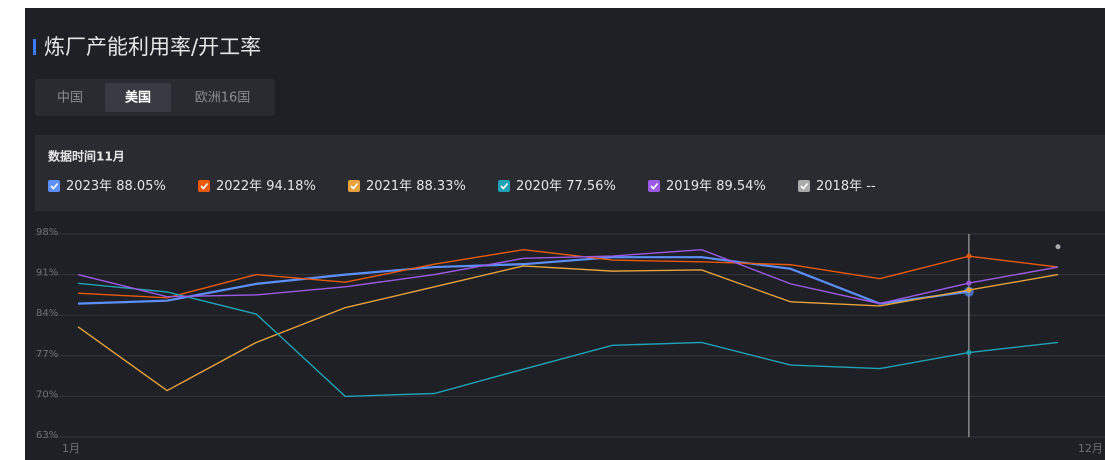 This screenshot has height=460, width=1105. What do you see at coordinates (71, 448) in the screenshot?
I see `x-tick-label: 1月` at bounding box center [71, 448].